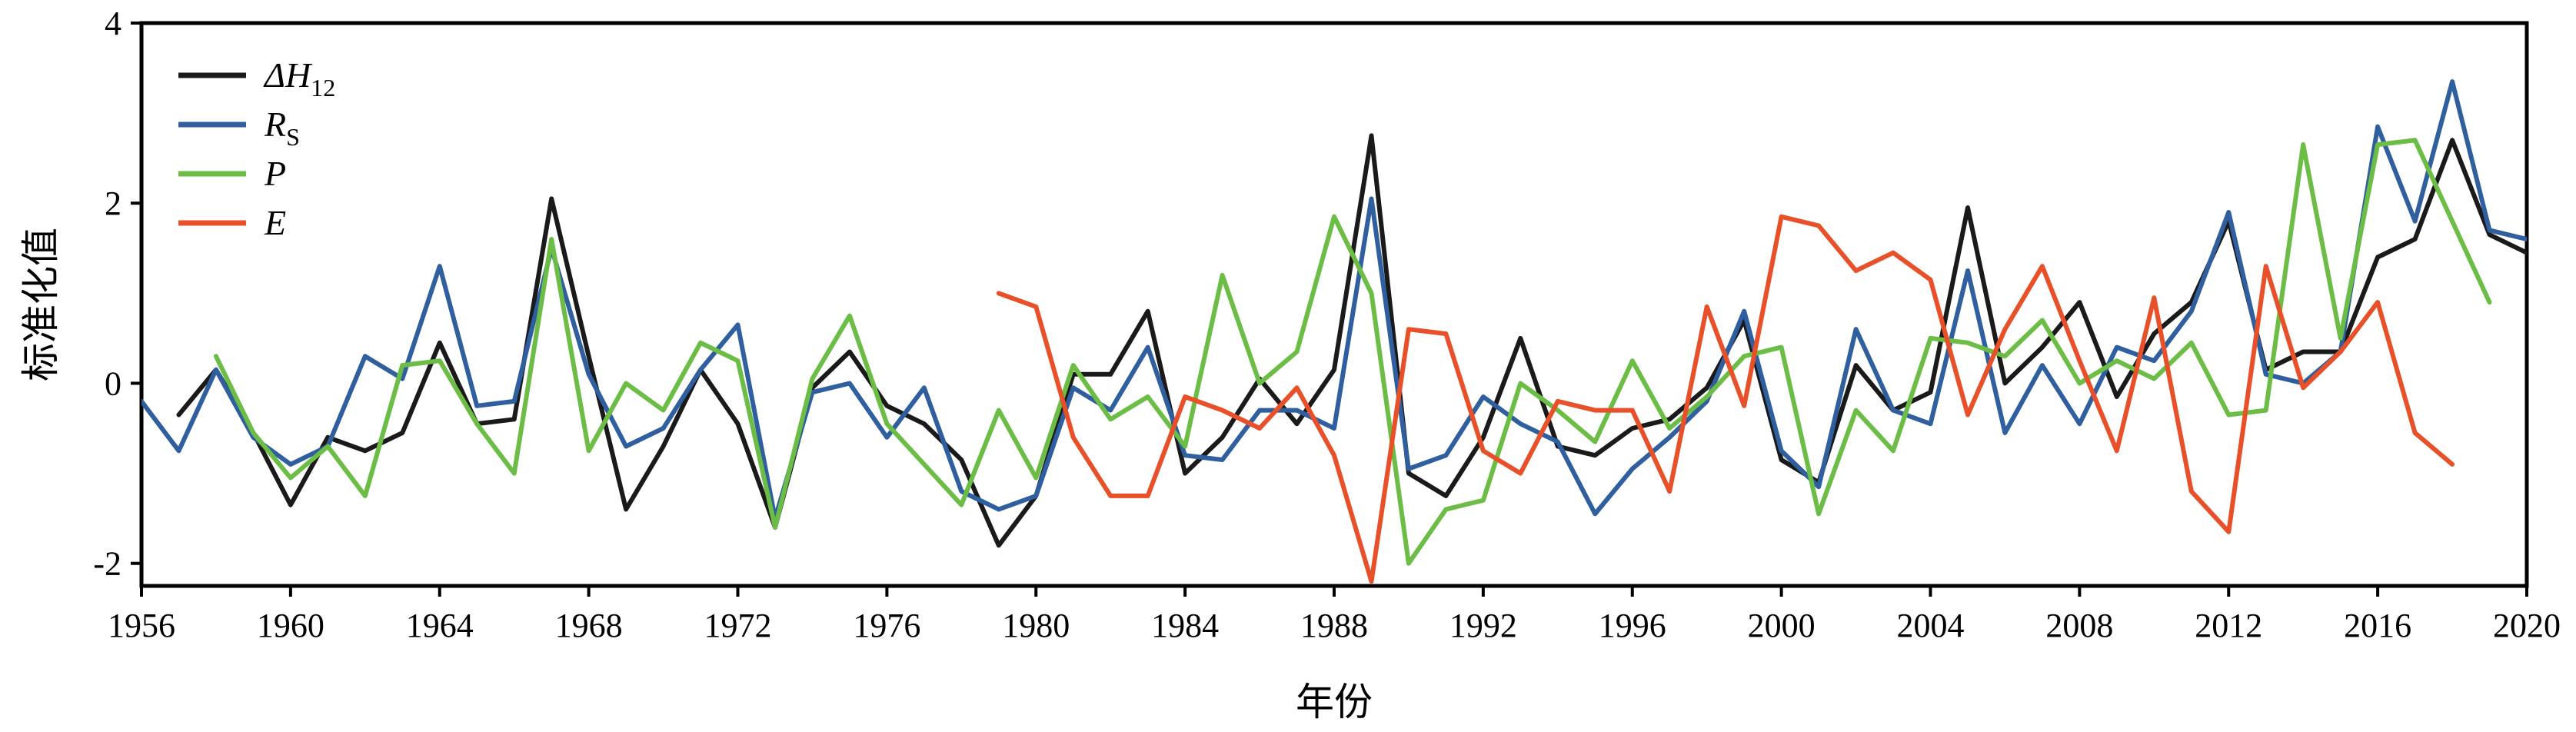  Describe the element at coordinates (113, 203) in the screenshot. I see `y-tick-label: 2` at that location.